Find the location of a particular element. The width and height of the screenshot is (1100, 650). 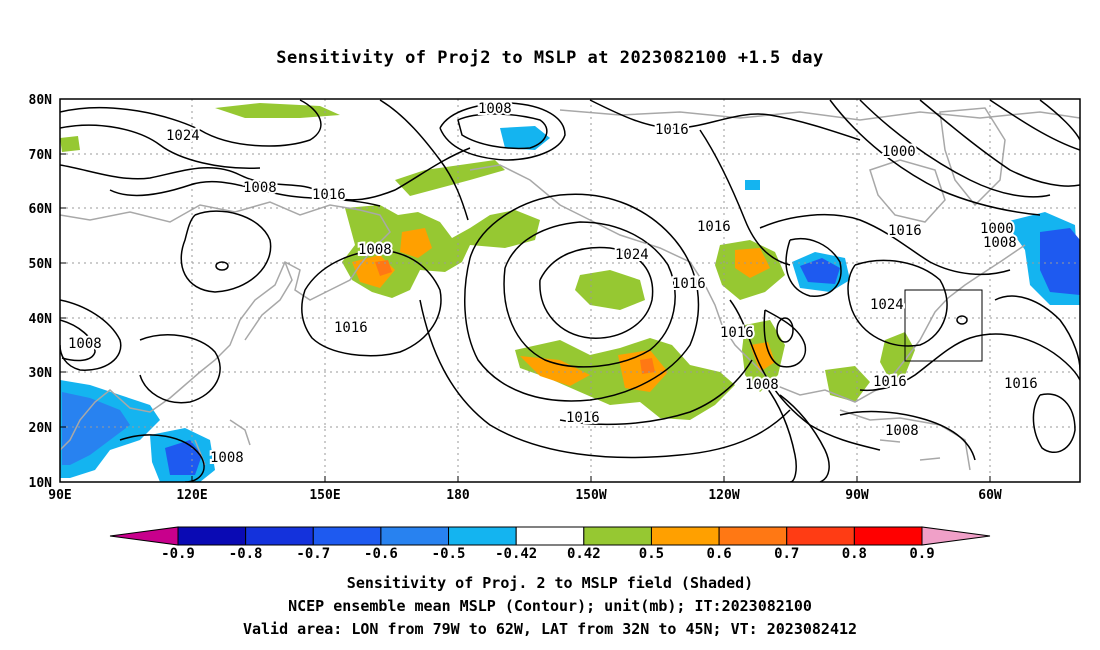

shade-red-region is located at coordinates (383, 268).